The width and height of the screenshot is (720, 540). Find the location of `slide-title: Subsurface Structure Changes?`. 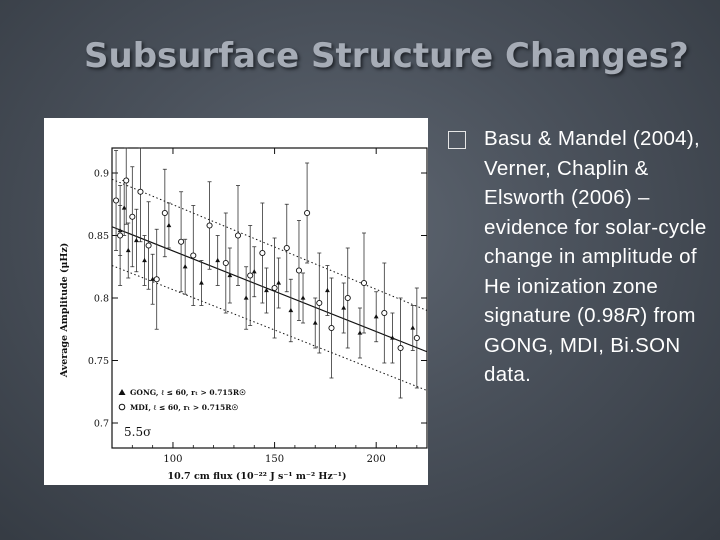

slide-title: Subsurface Structure Changes? is located at coordinates (386, 56).